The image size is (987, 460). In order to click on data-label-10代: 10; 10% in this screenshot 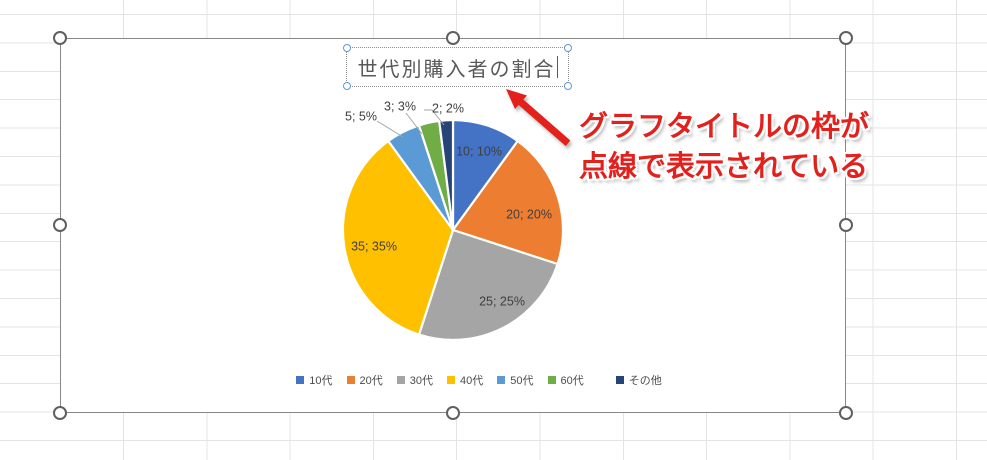, I will do `click(479, 151)`.